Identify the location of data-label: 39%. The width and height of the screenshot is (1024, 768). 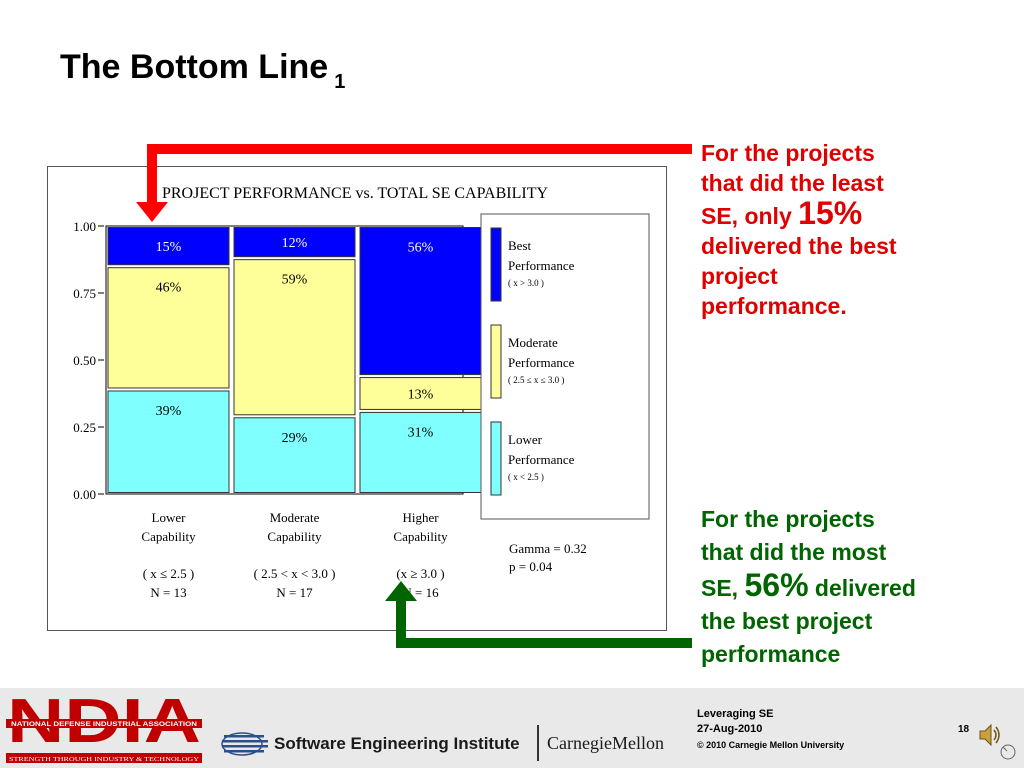
(169, 411).